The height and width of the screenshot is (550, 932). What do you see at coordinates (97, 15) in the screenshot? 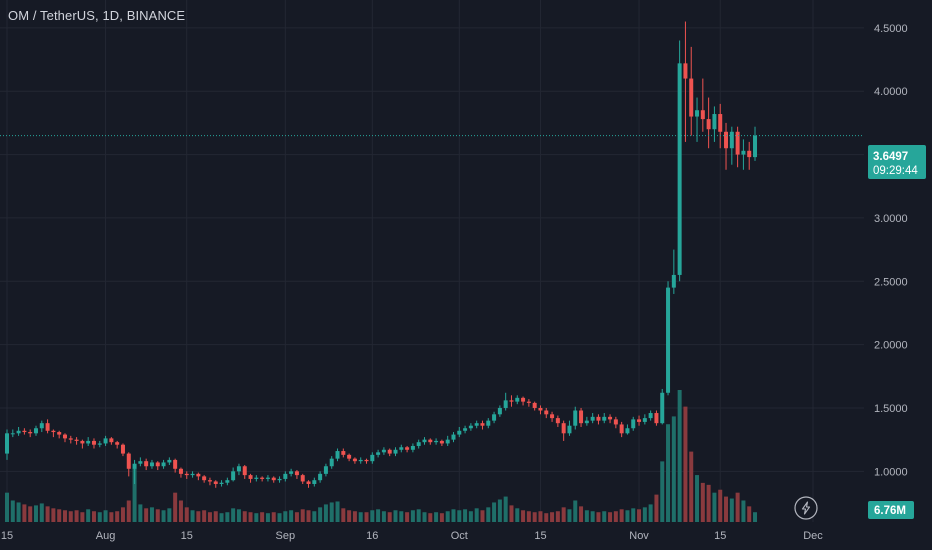
I see `symbol-title: OM / TetherUS, 1D, BINANCE` at bounding box center [97, 15].